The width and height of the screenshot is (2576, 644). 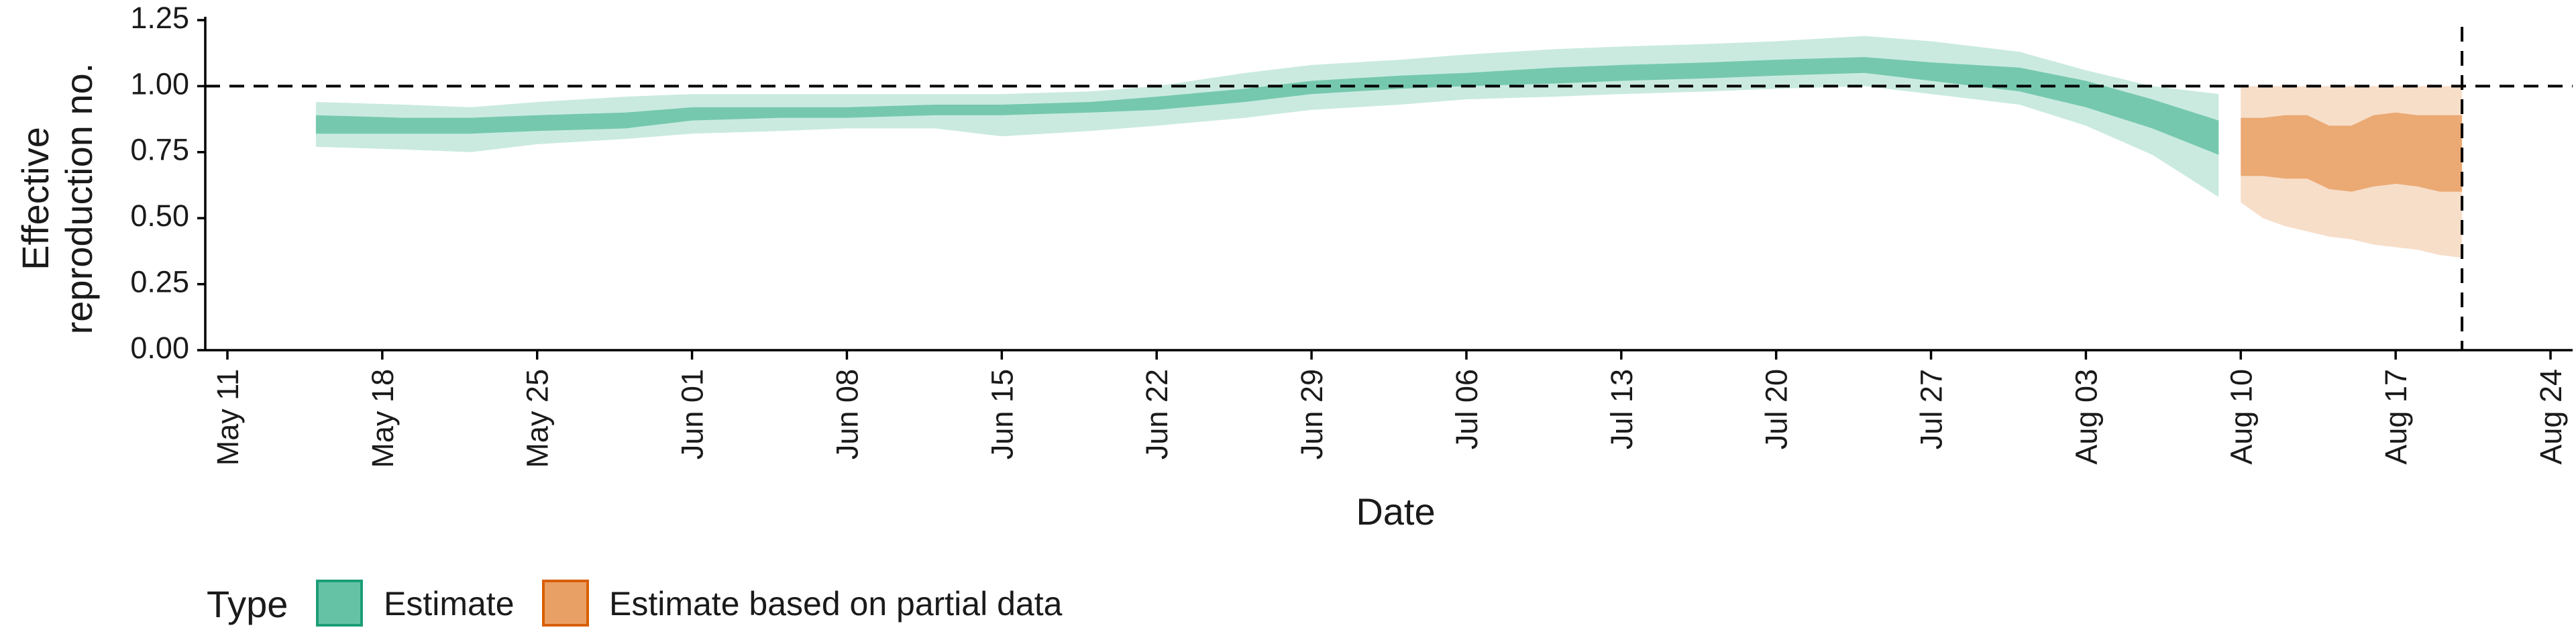 I want to click on x-tick-label: Jul 13, so click(x=1622, y=409).